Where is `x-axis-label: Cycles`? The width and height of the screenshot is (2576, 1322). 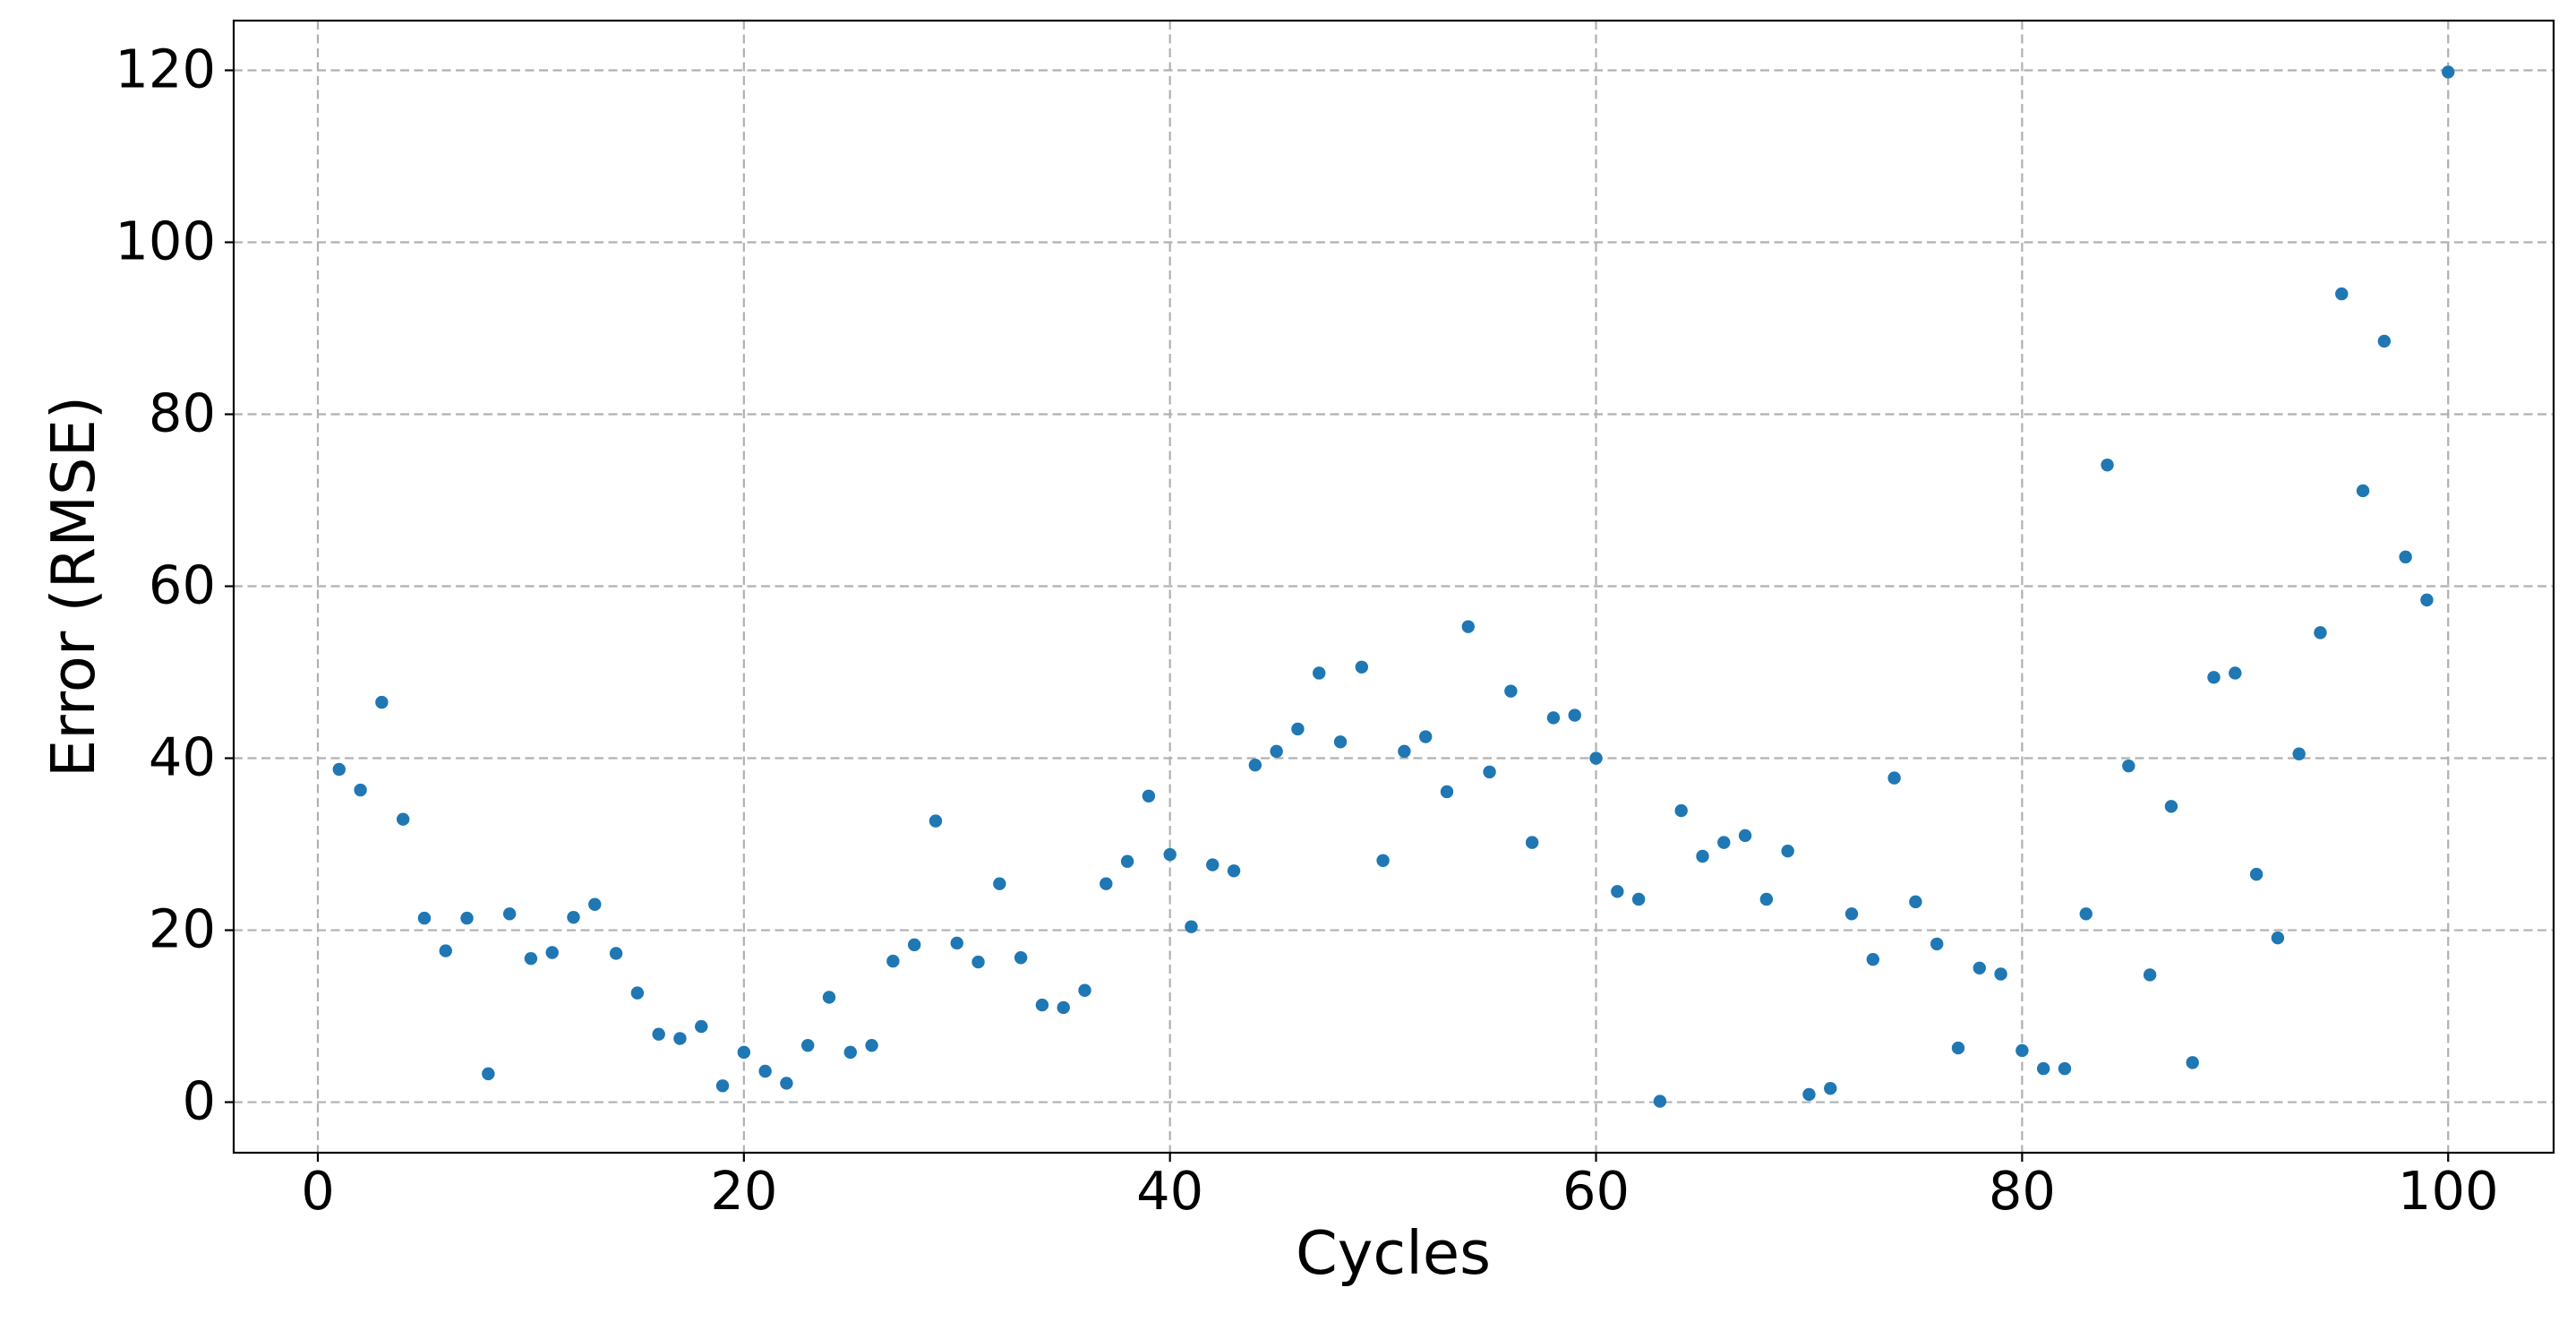 x-axis-label: Cycles is located at coordinates (1393, 1253).